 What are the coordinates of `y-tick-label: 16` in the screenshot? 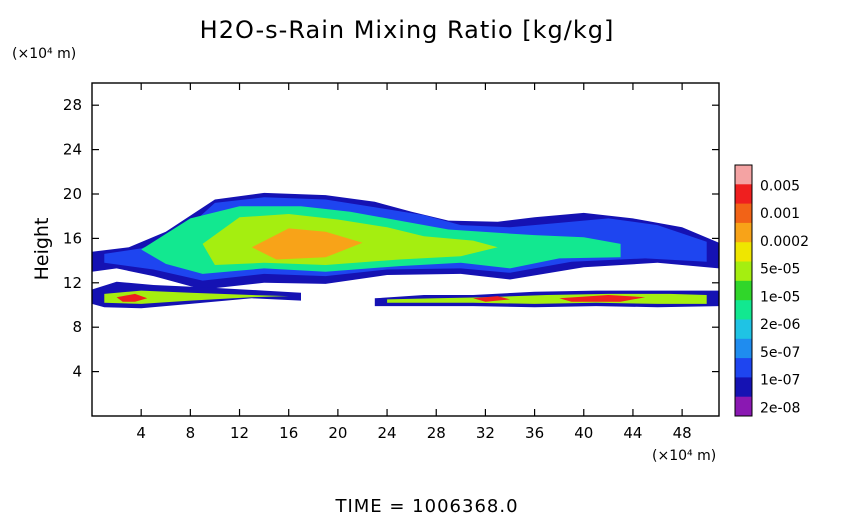 It's located at (72, 238).